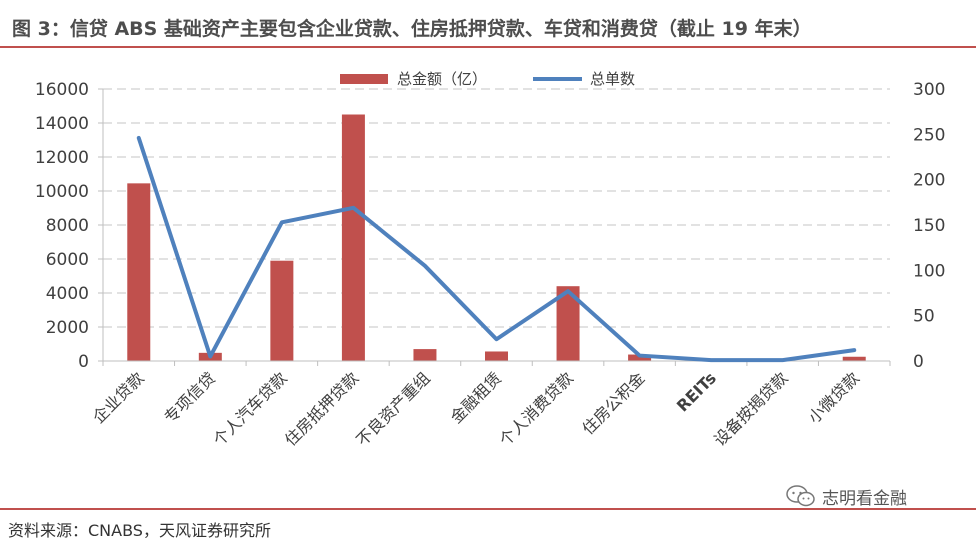  I want to click on y-right-tick-label: 150, so click(929, 226).